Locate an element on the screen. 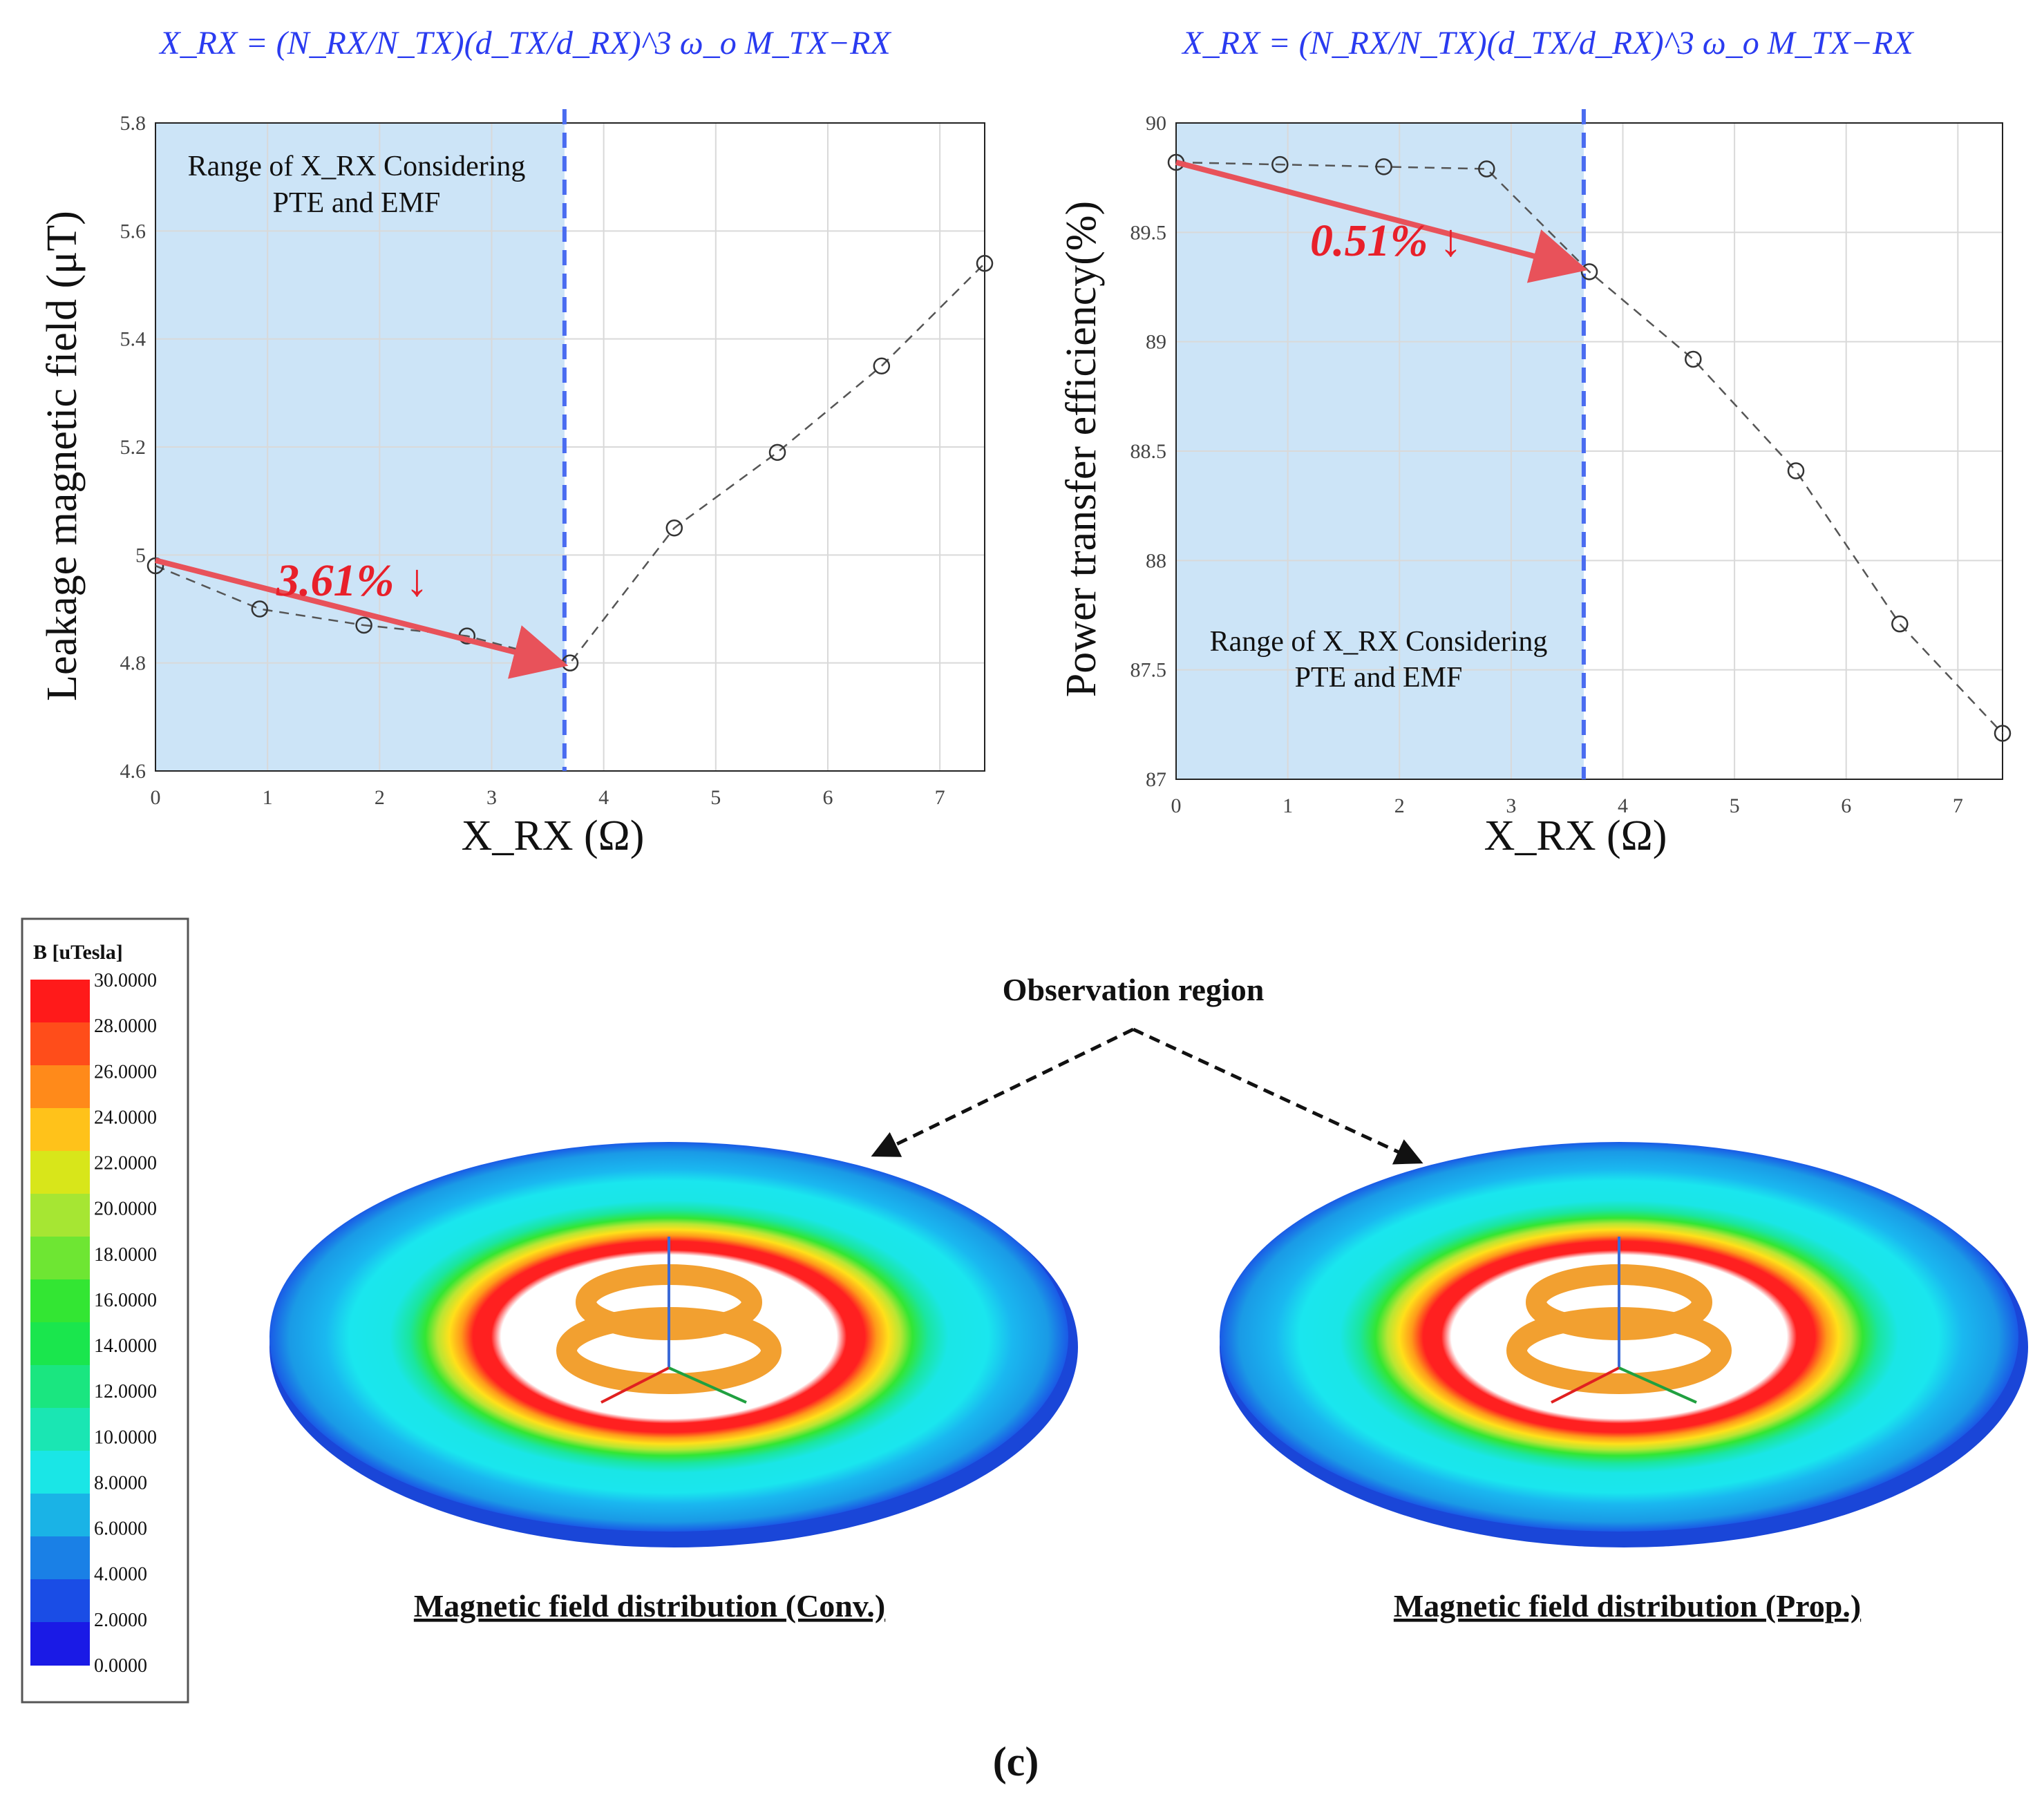  x-axis-label: X_RX (Ω) is located at coordinates (1575, 836).